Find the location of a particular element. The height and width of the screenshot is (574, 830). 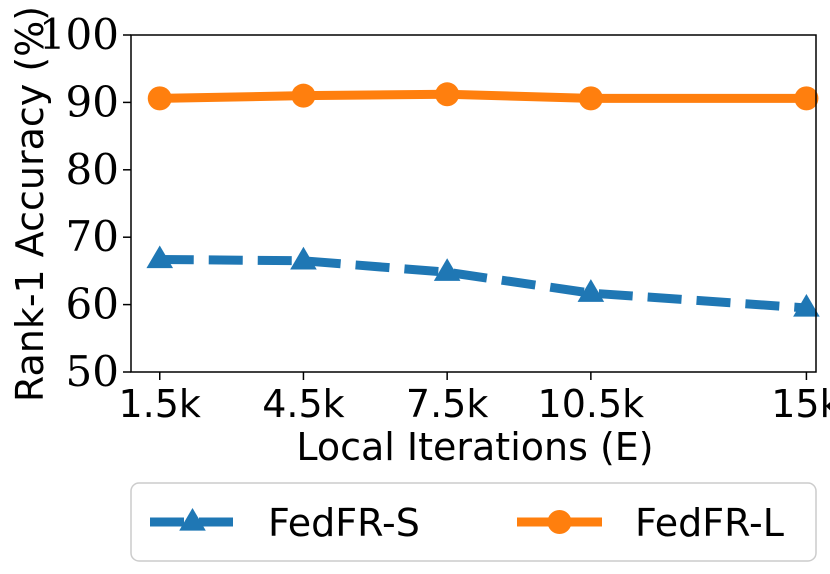

y-axis-label: Rank-1 Accuracy (%) is located at coordinates (30, 204).